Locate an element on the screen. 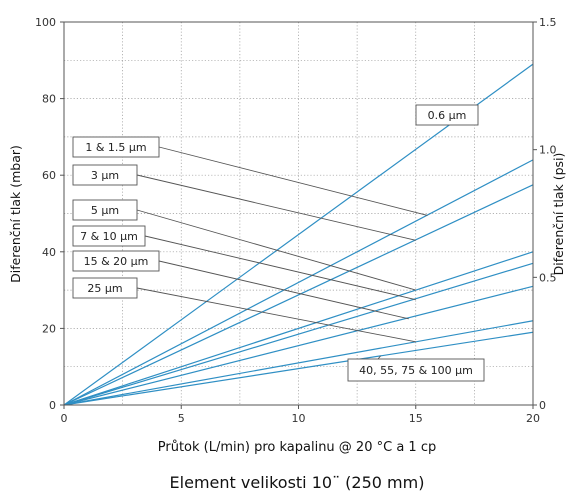 Image resolution: width=575 pixels, height=495 pixels. callout-label: 3 µm is located at coordinates (105, 175).